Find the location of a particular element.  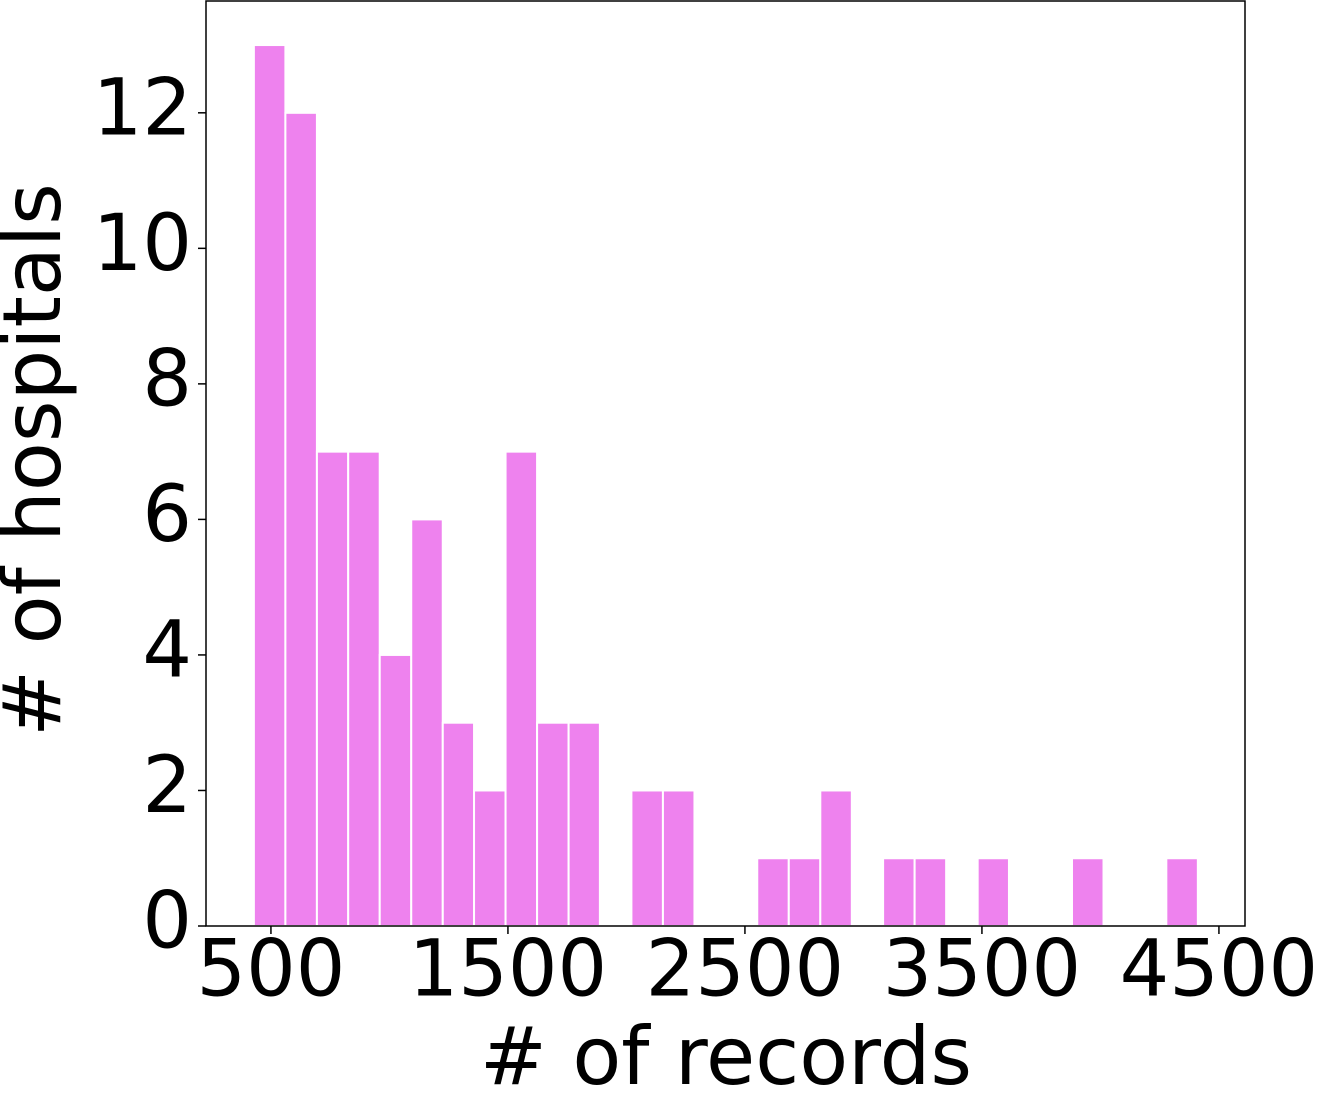

y-axis-label: # of hospitals is located at coordinates (39, 460).